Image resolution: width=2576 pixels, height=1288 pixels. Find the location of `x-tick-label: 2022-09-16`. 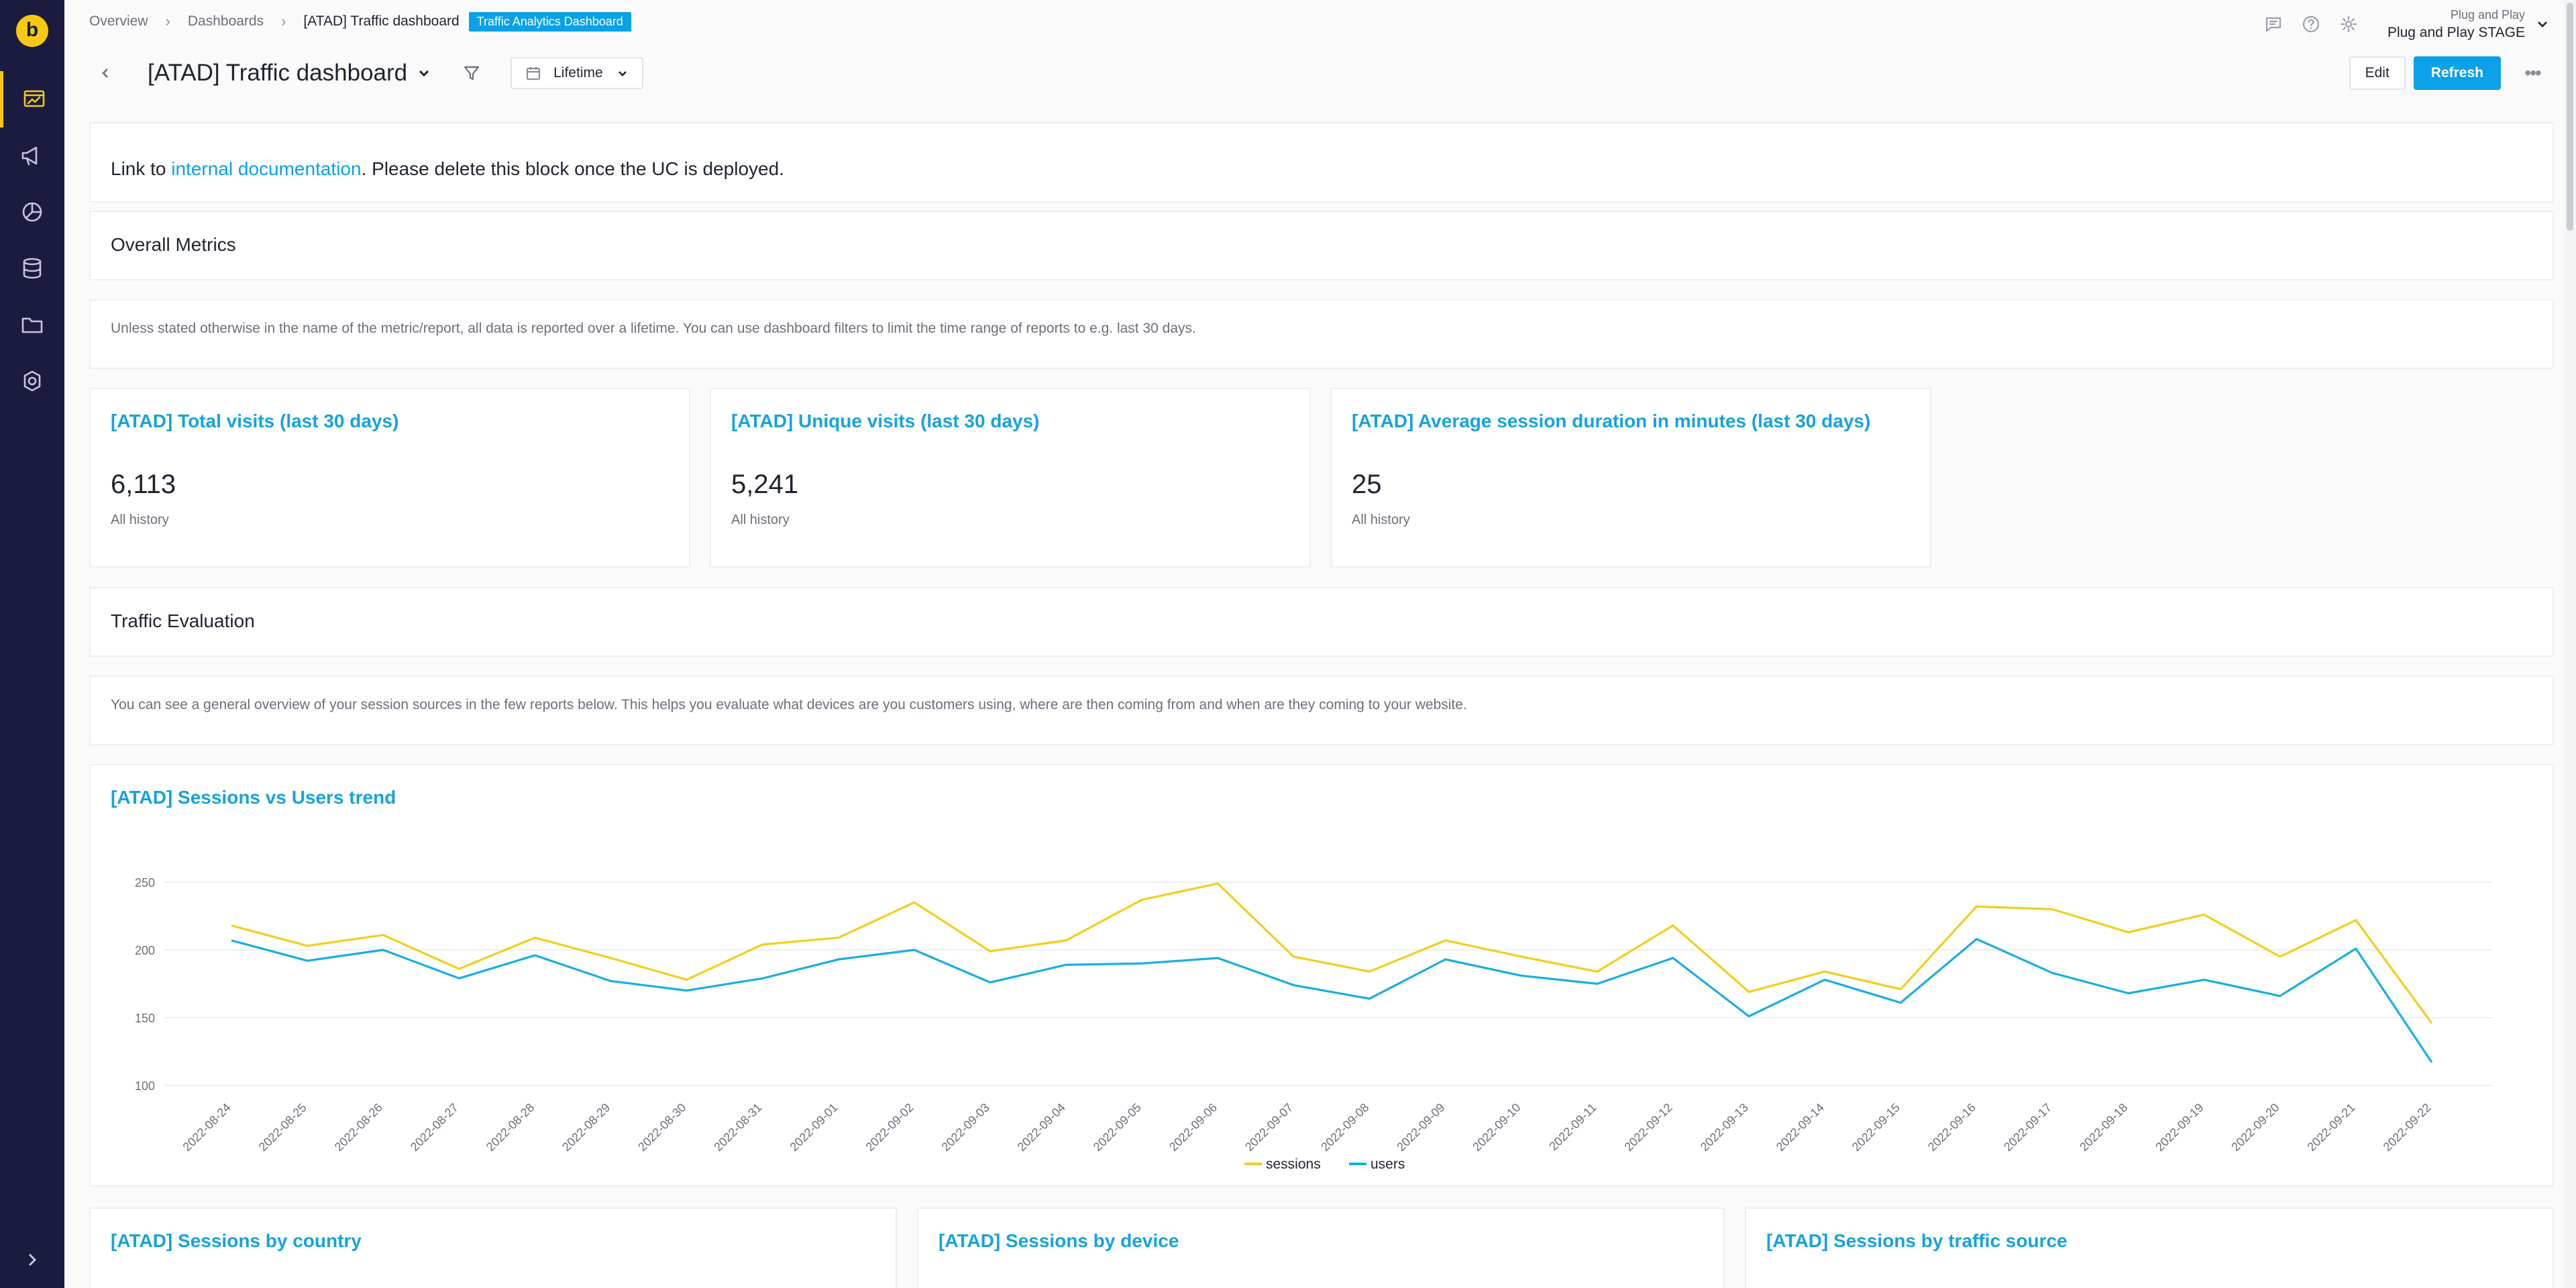

x-tick-label: 2022-09-16 is located at coordinates (1951, 1127).